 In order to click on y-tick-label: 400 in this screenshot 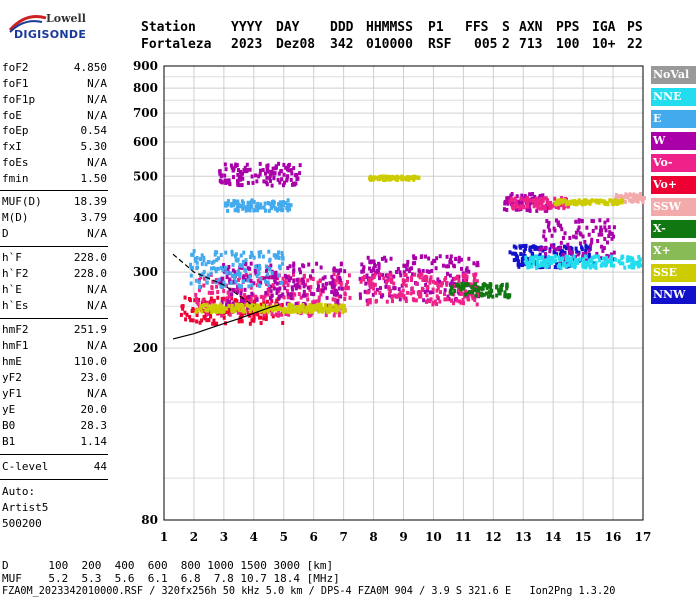, I will do `click(145, 218)`.